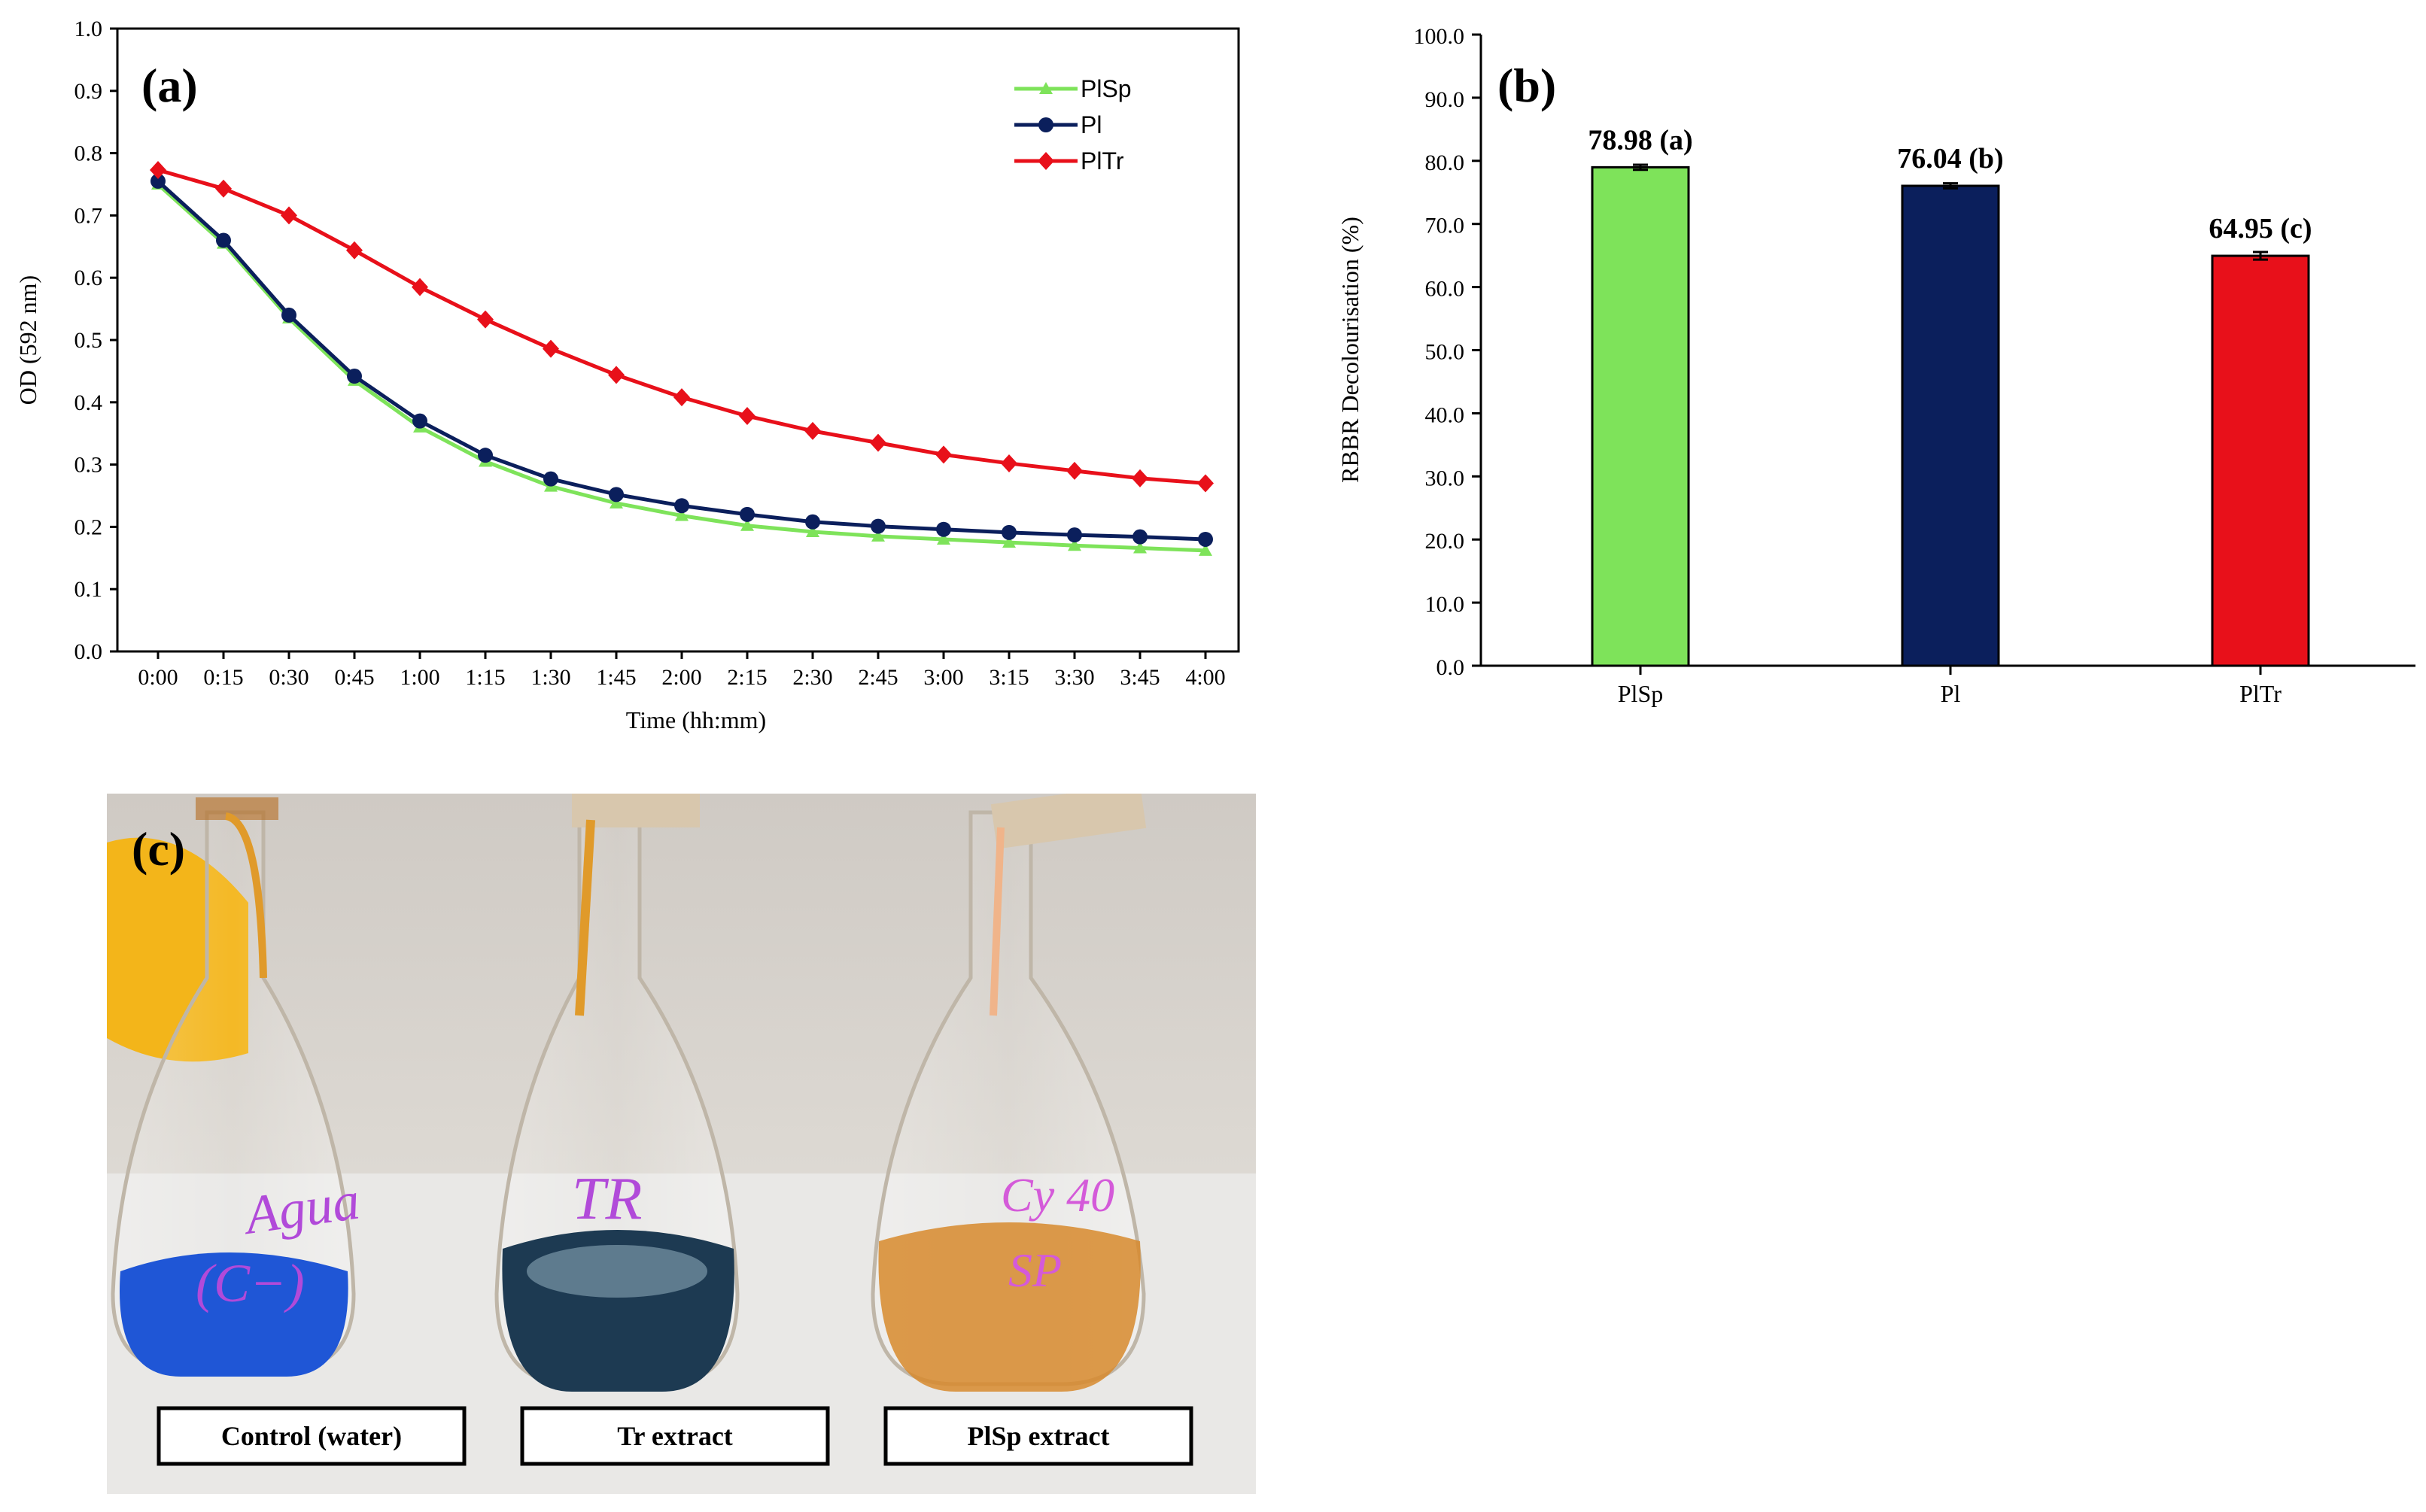 The height and width of the screenshot is (1512, 2426). Describe the element at coordinates (1046, 161) in the screenshot. I see `legend-marker-pltr` at that location.